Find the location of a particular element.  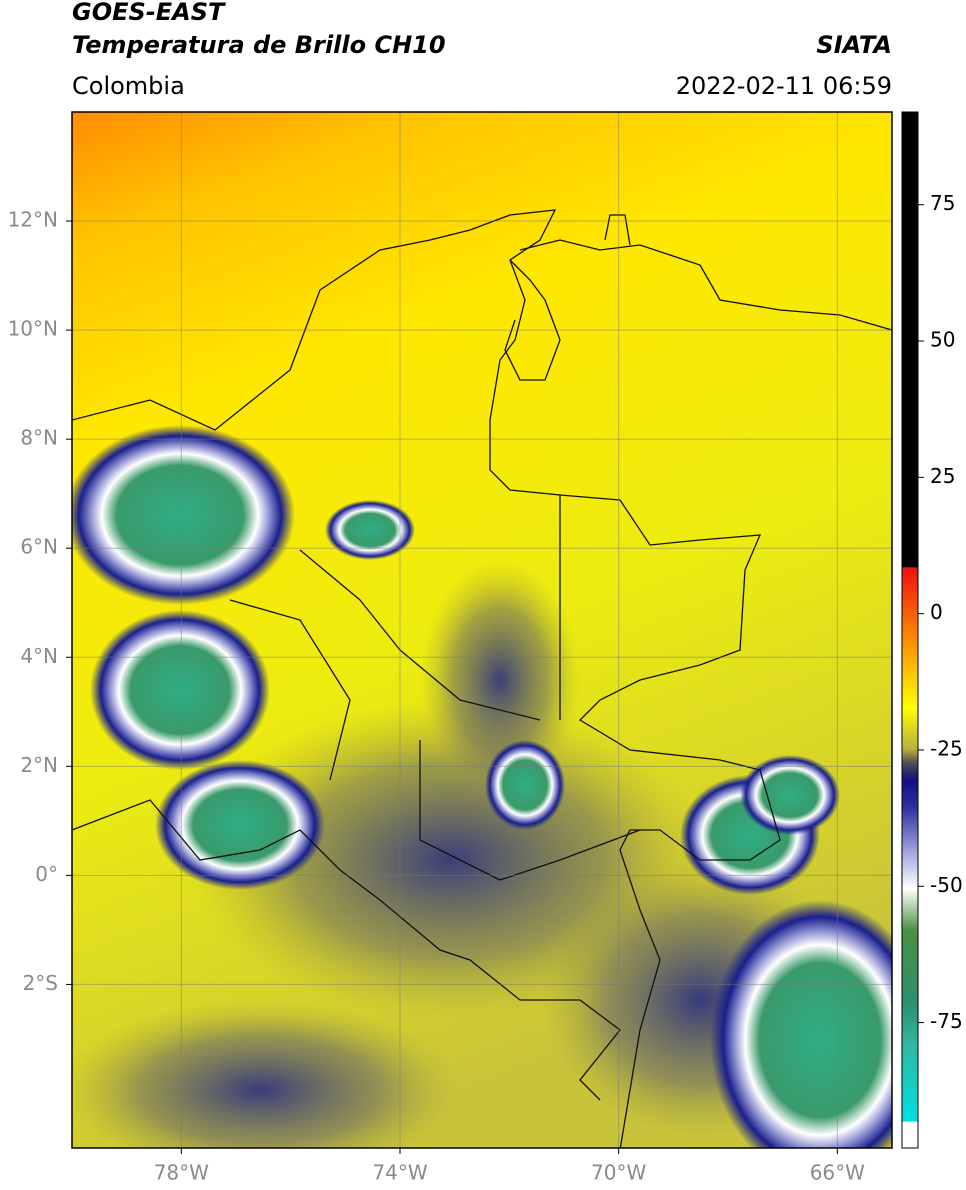

colorbar-tick-label: 75 is located at coordinates (942, 203).